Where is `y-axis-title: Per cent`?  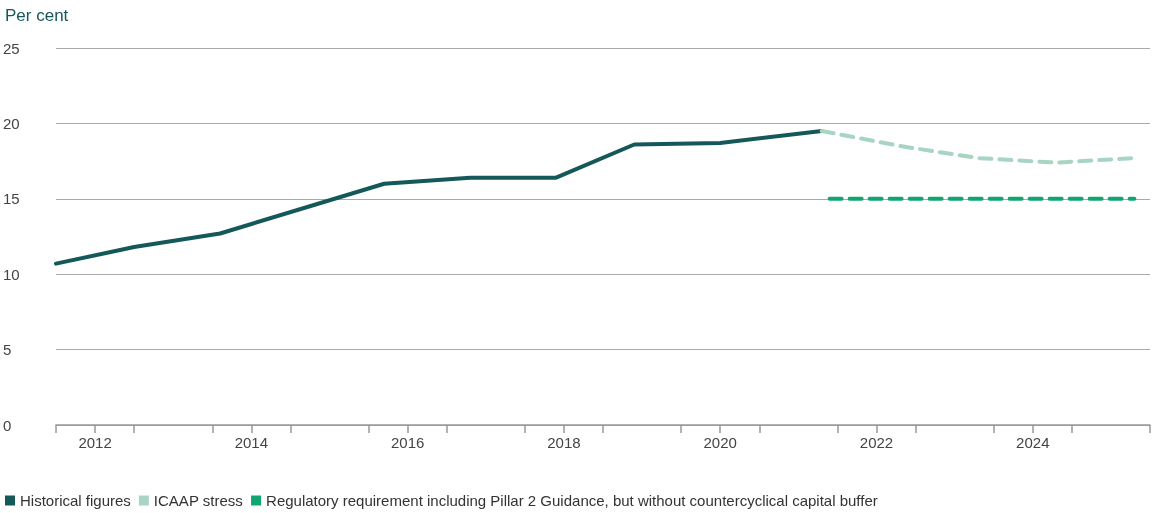
y-axis-title: Per cent is located at coordinates (37, 15).